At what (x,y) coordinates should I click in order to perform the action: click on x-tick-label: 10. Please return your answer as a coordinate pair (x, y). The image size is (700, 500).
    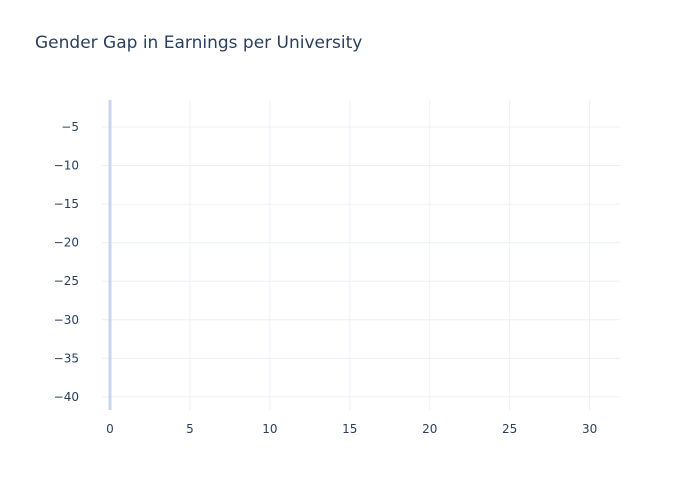
    Looking at the image, I should click on (269, 429).